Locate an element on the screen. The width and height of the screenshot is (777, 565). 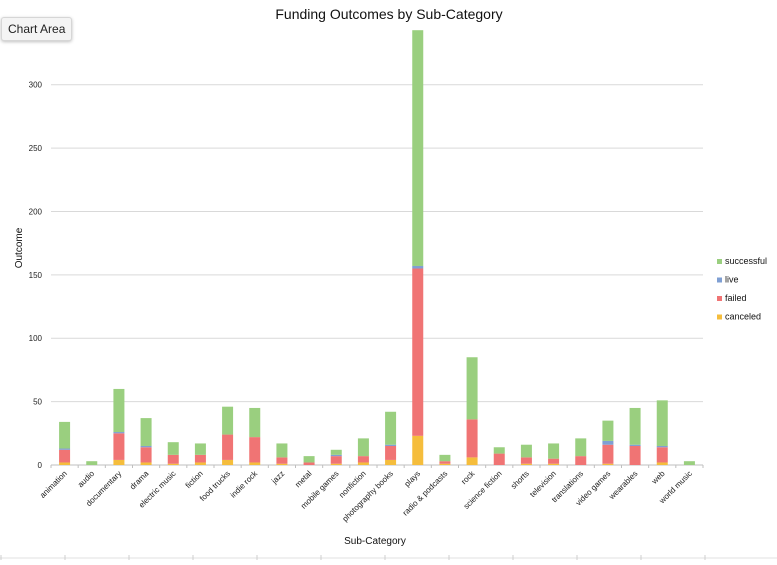
legend-label: successful is located at coordinates (746, 261).